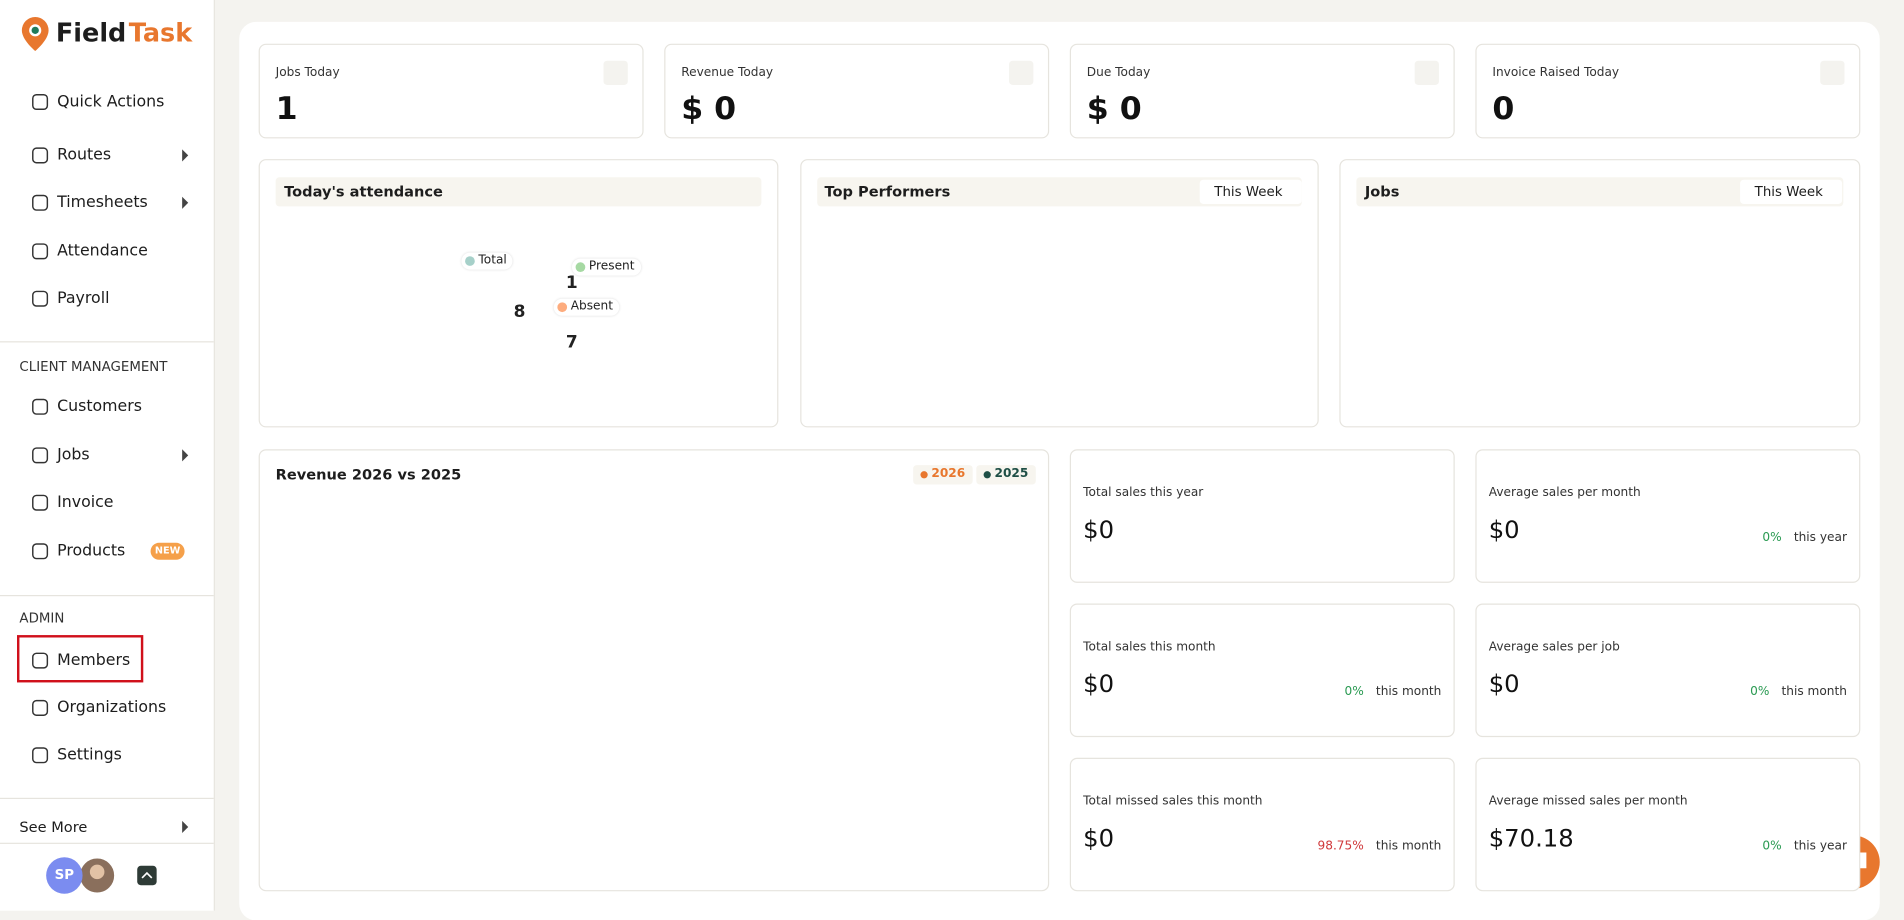  I want to click on bubble-value: 8, so click(519, 312).